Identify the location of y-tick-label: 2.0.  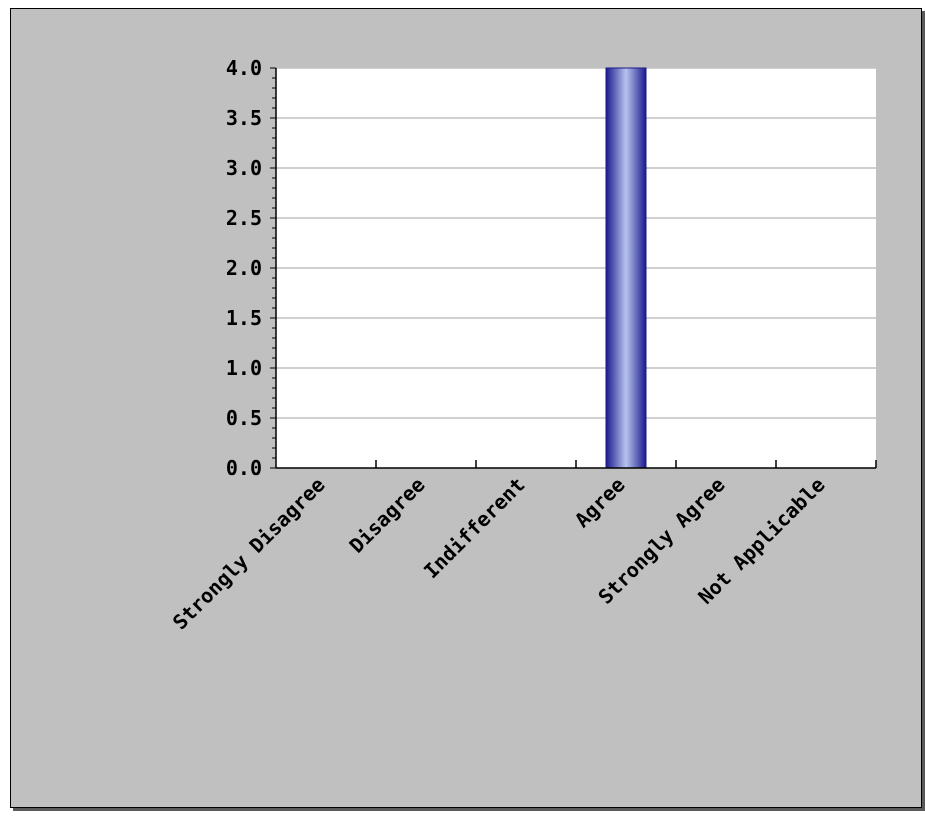
(244, 268).